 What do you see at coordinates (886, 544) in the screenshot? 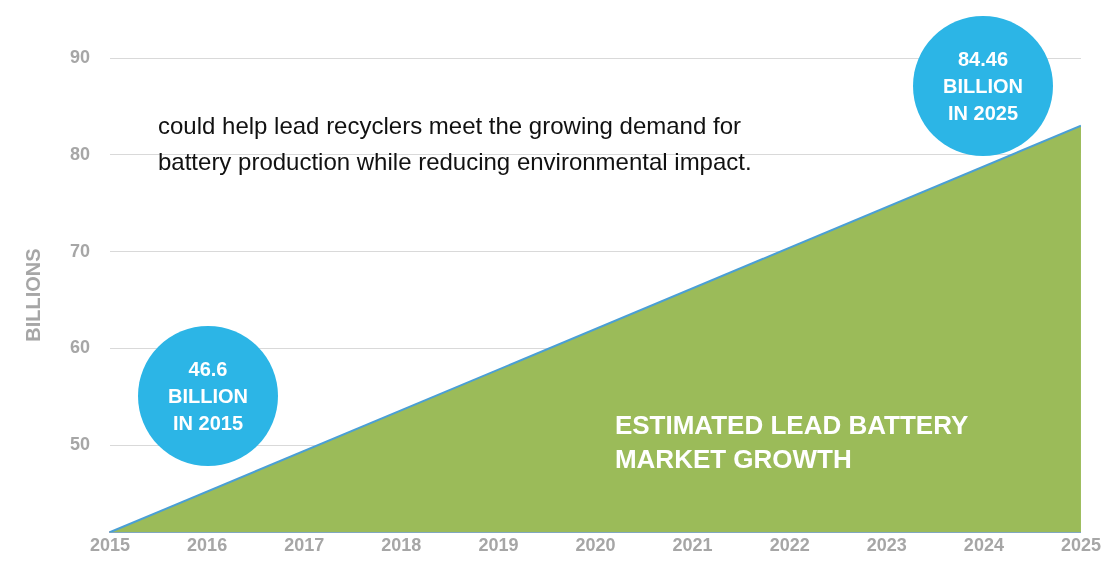
I see `x-tick-label: 2023` at bounding box center [886, 544].